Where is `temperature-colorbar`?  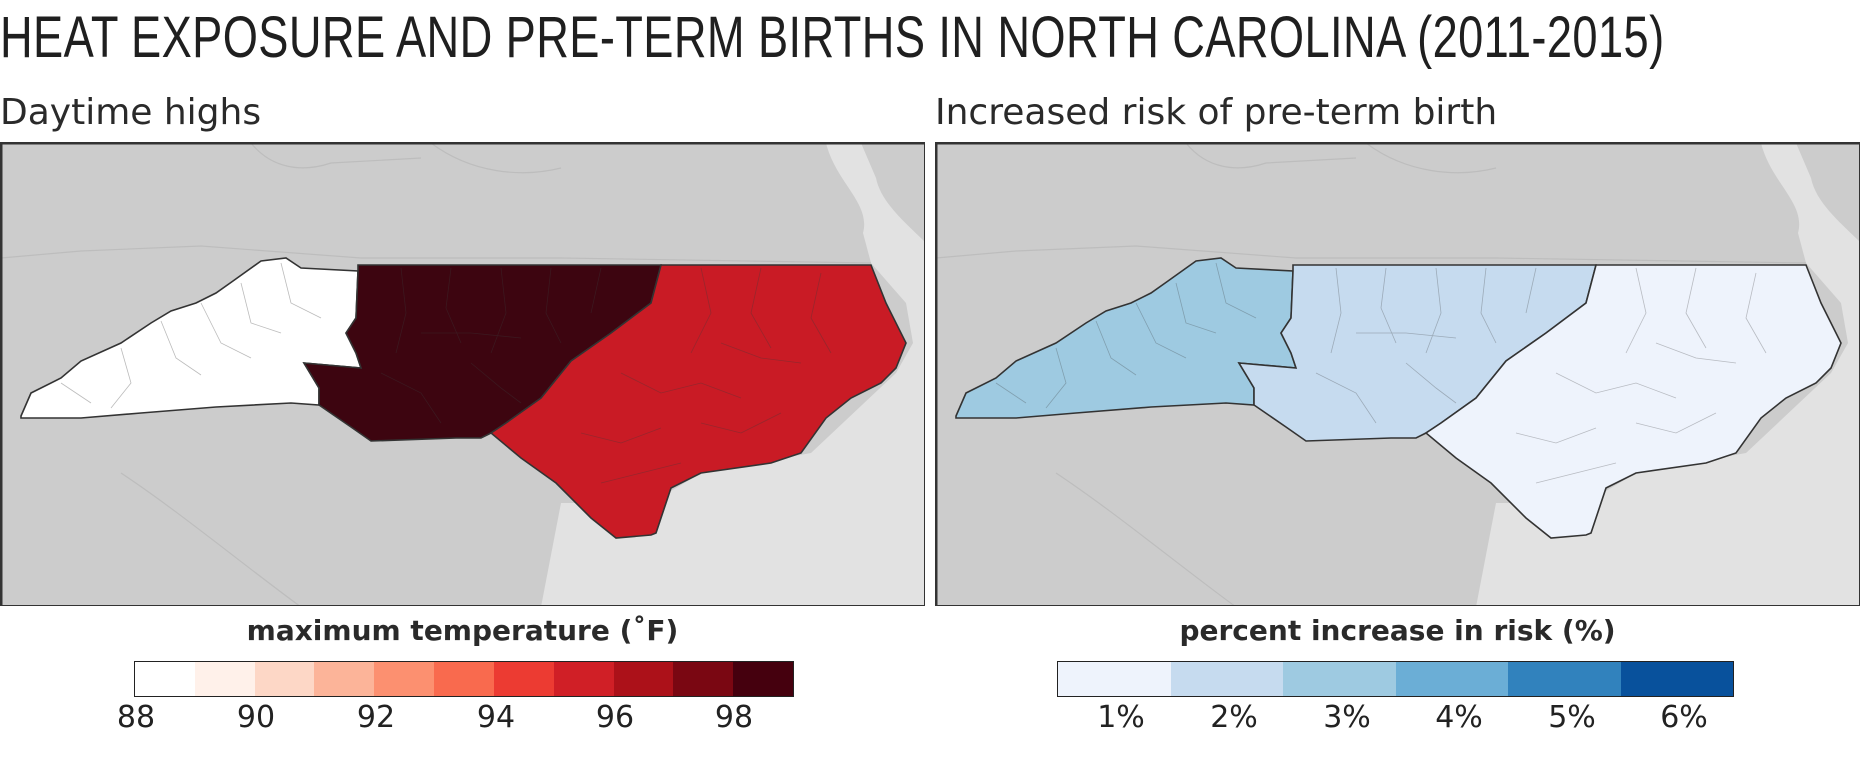
temperature-colorbar is located at coordinates (464, 679).